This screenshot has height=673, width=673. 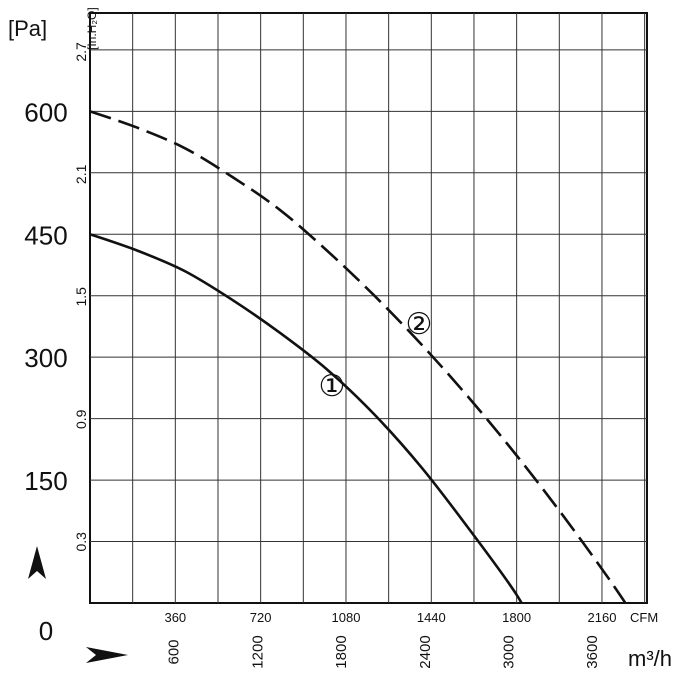 I want to click on x-axis-m3h-tick-label: 1800, so click(x=341, y=651).